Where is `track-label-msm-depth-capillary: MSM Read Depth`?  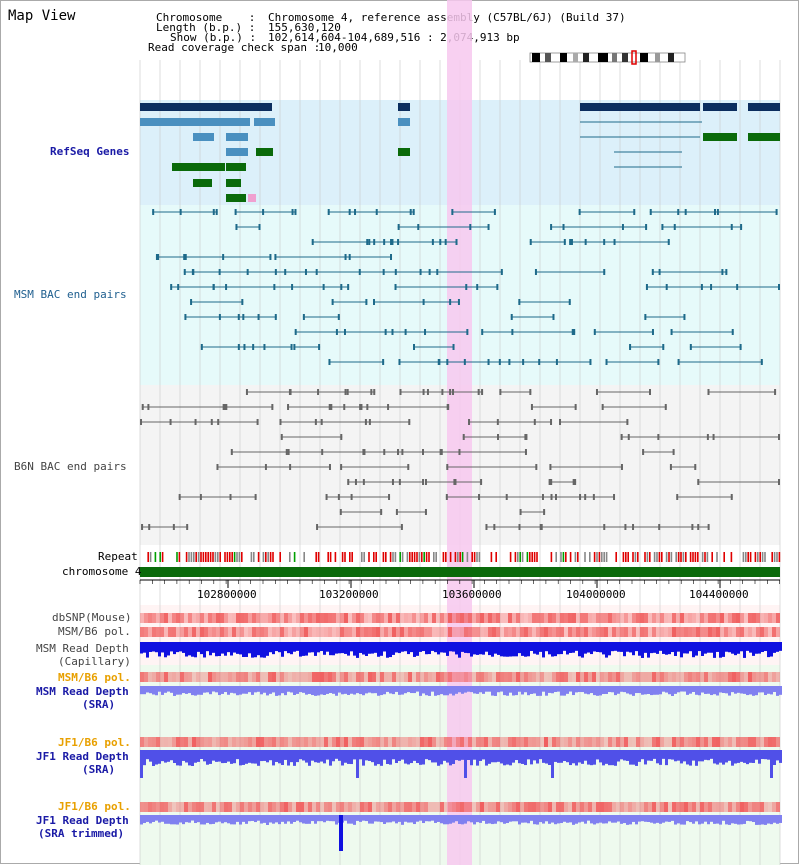
track-label-msm-depth-capillary: MSM Read Depth is located at coordinates (82, 648).